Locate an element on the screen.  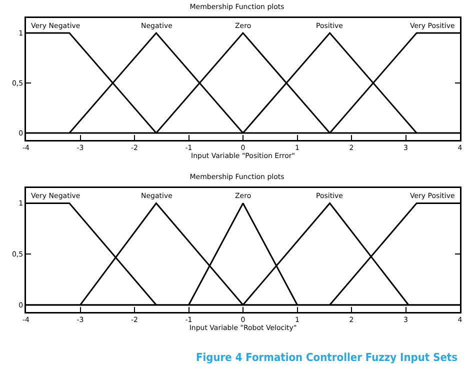
caption: Figure 4 Formation Controller Fuzzy Input Sets is located at coordinates (327, 357).